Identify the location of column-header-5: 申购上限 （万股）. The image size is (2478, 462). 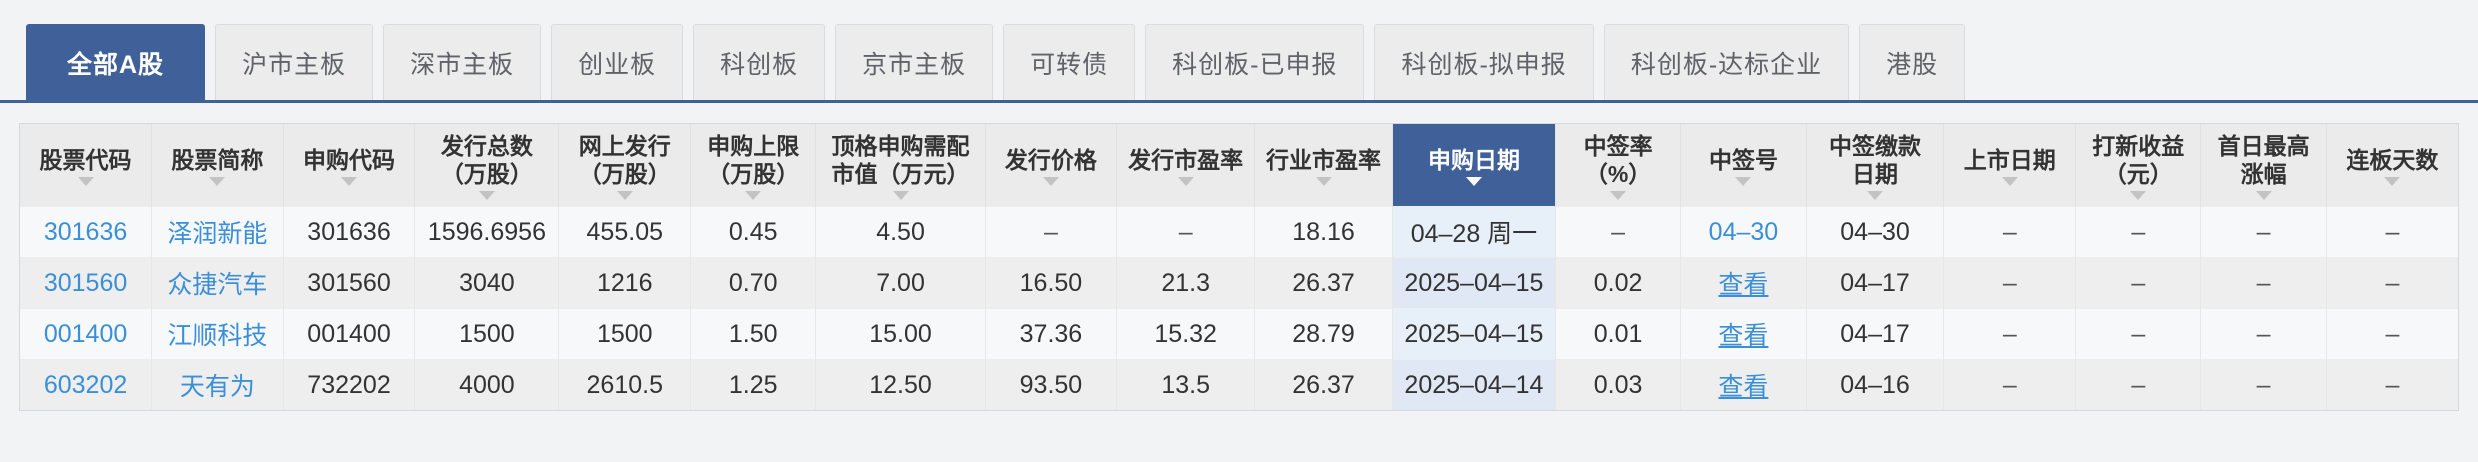
(753, 165).